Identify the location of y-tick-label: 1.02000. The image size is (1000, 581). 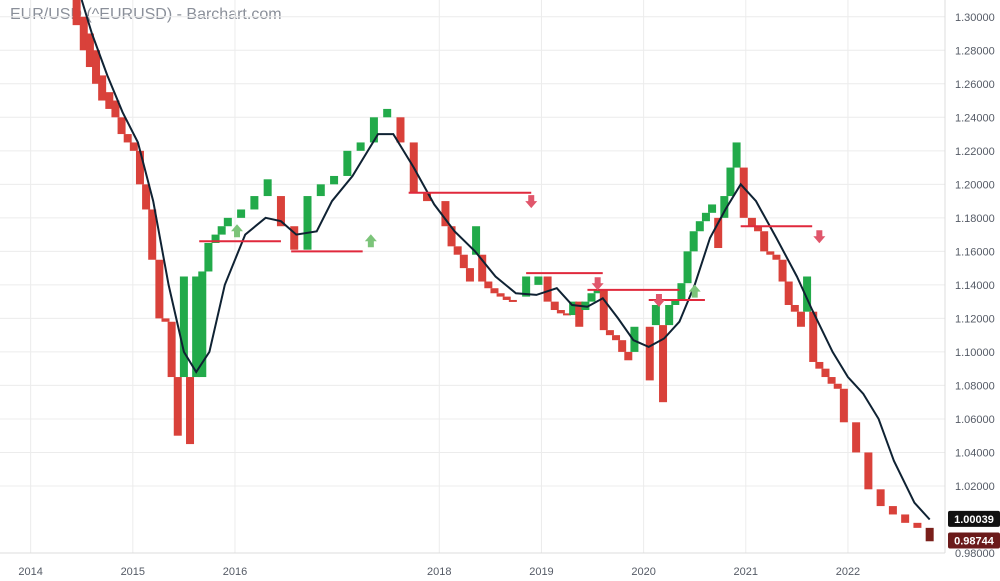
(975, 487).